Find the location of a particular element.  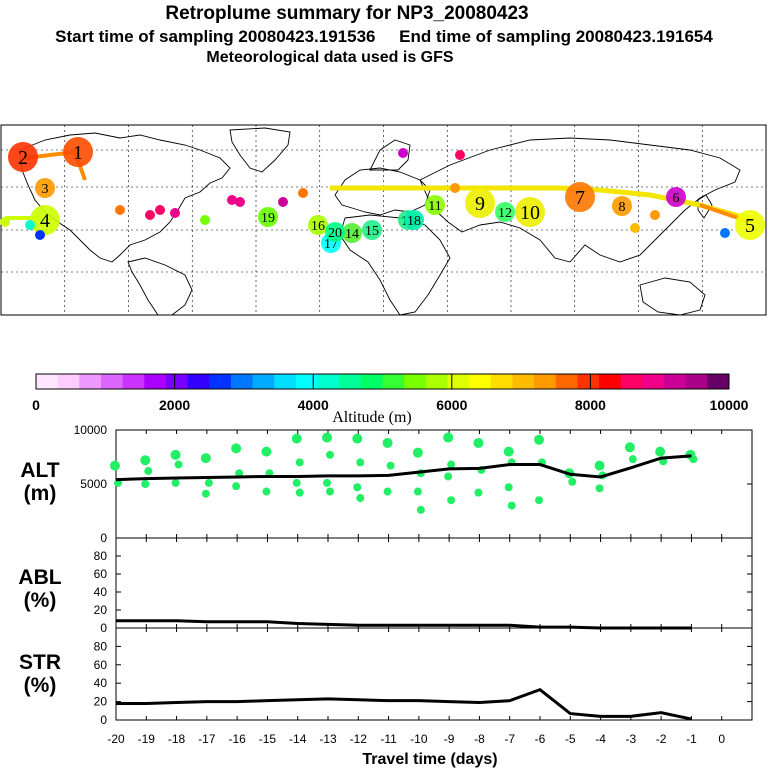

x-axis-label: Travel time (days) is located at coordinates (429, 759).